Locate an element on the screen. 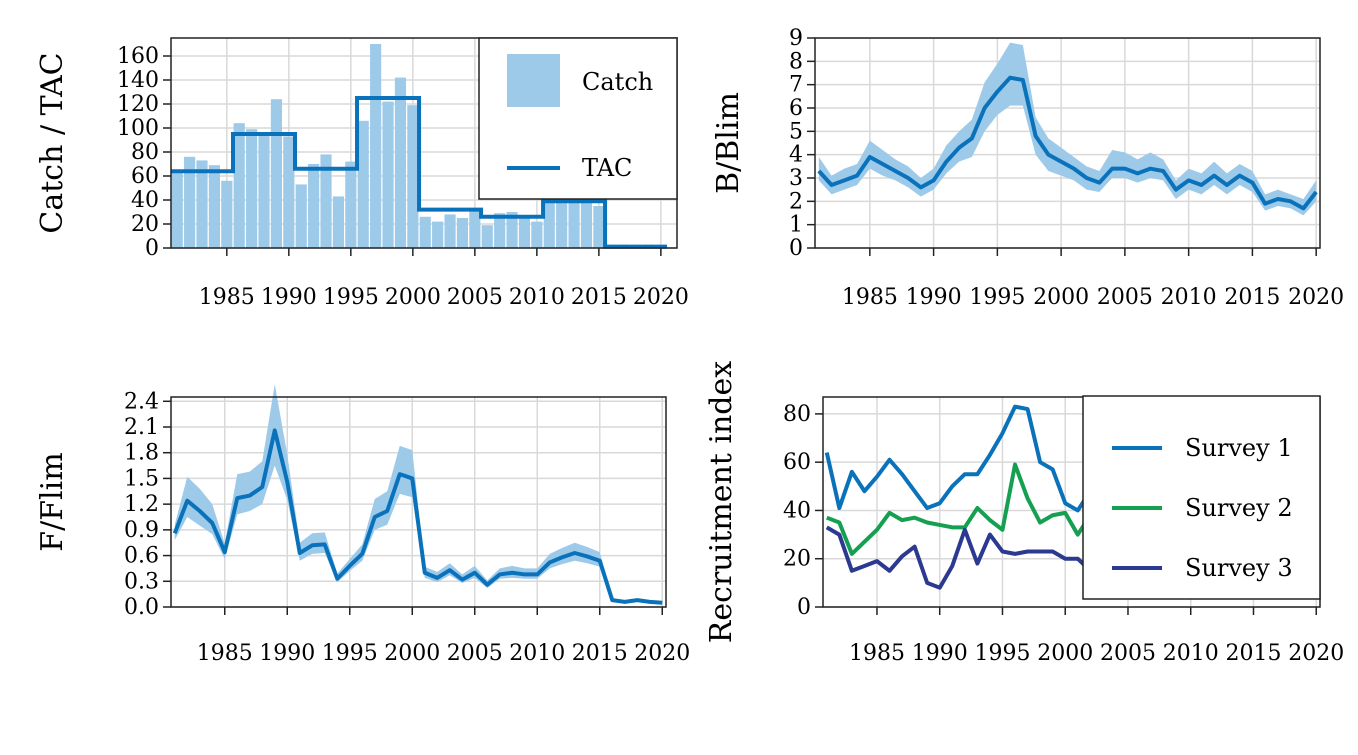  plot-frame is located at coordinates (1067, 143).